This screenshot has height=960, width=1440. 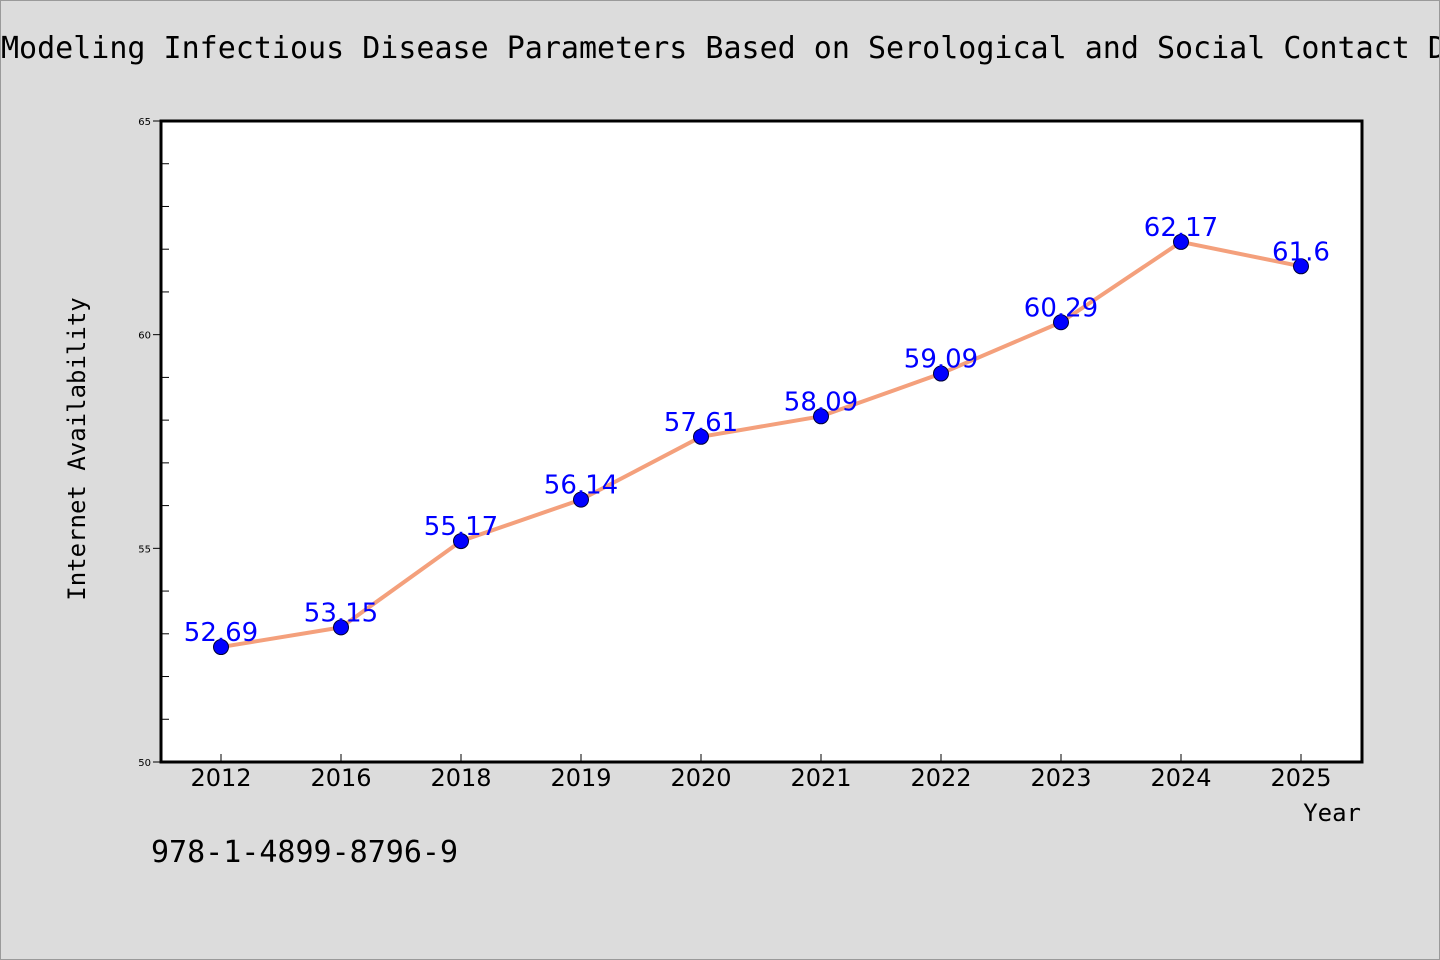 What do you see at coordinates (153, 443) in the screenshot?
I see `y-axis: 50 55 60 65` at bounding box center [153, 443].